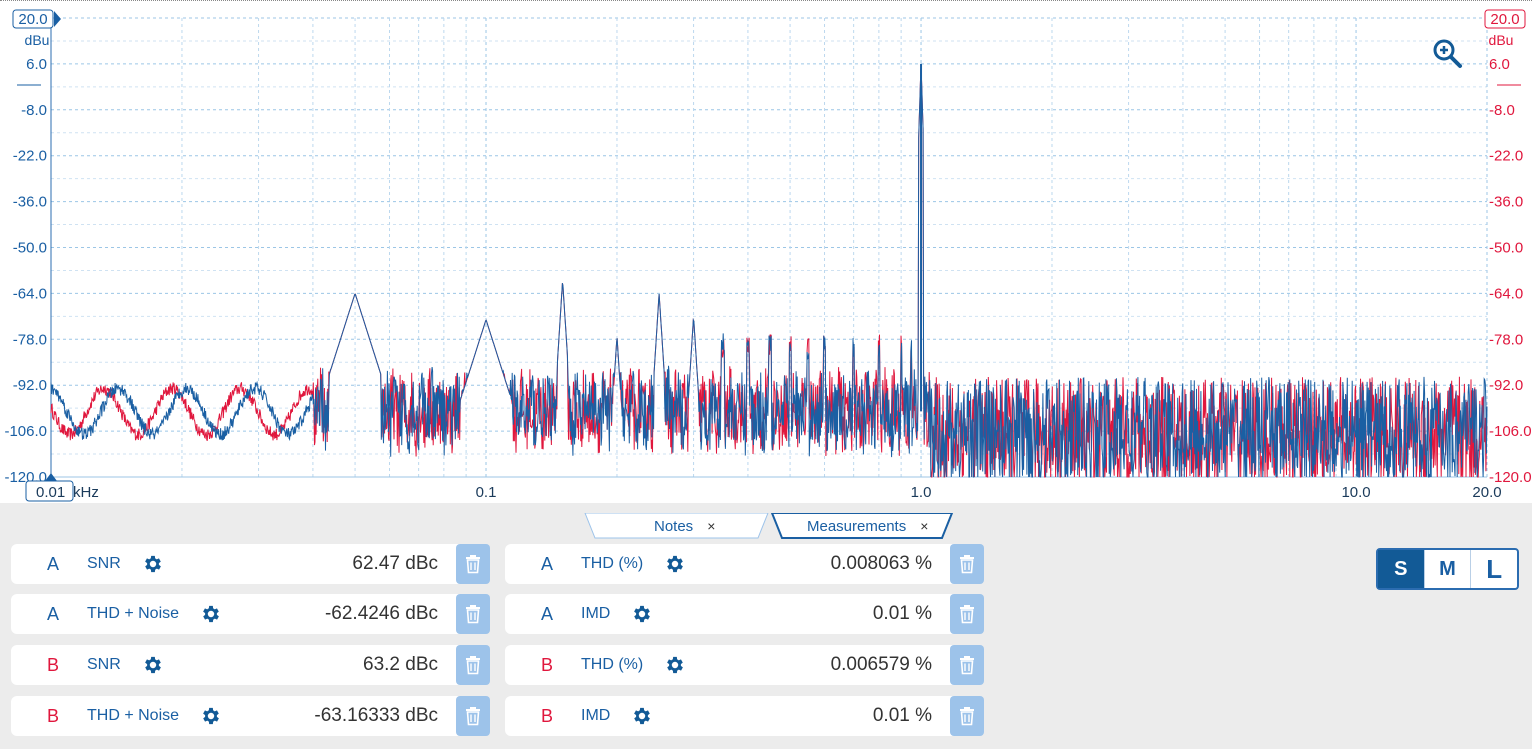 Image resolution: width=1532 pixels, height=749 pixels. Describe the element at coordinates (30, 385) in the screenshot. I see `y-tick-left: -92.0` at that location.